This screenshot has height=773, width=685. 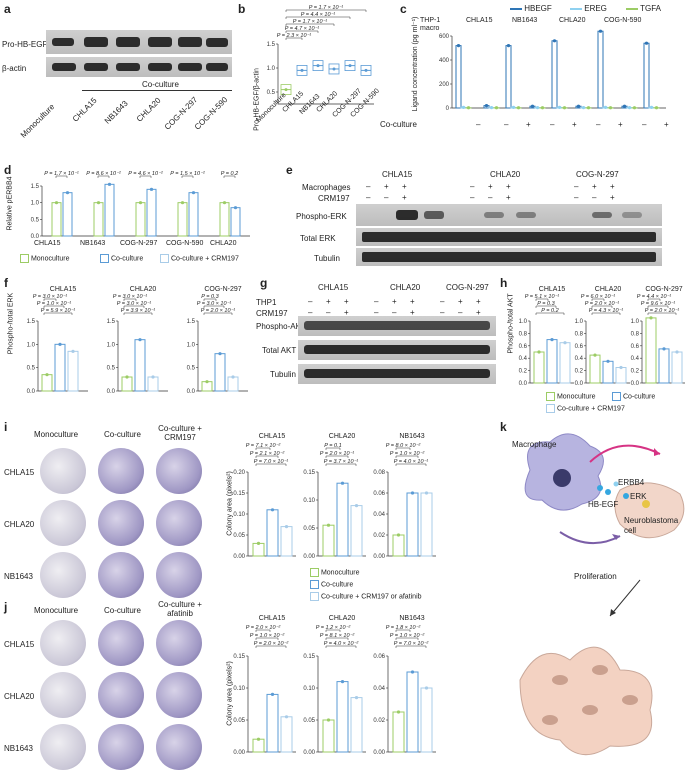 I want to click on panel-b-letter: b, so click(x=242, y=9).